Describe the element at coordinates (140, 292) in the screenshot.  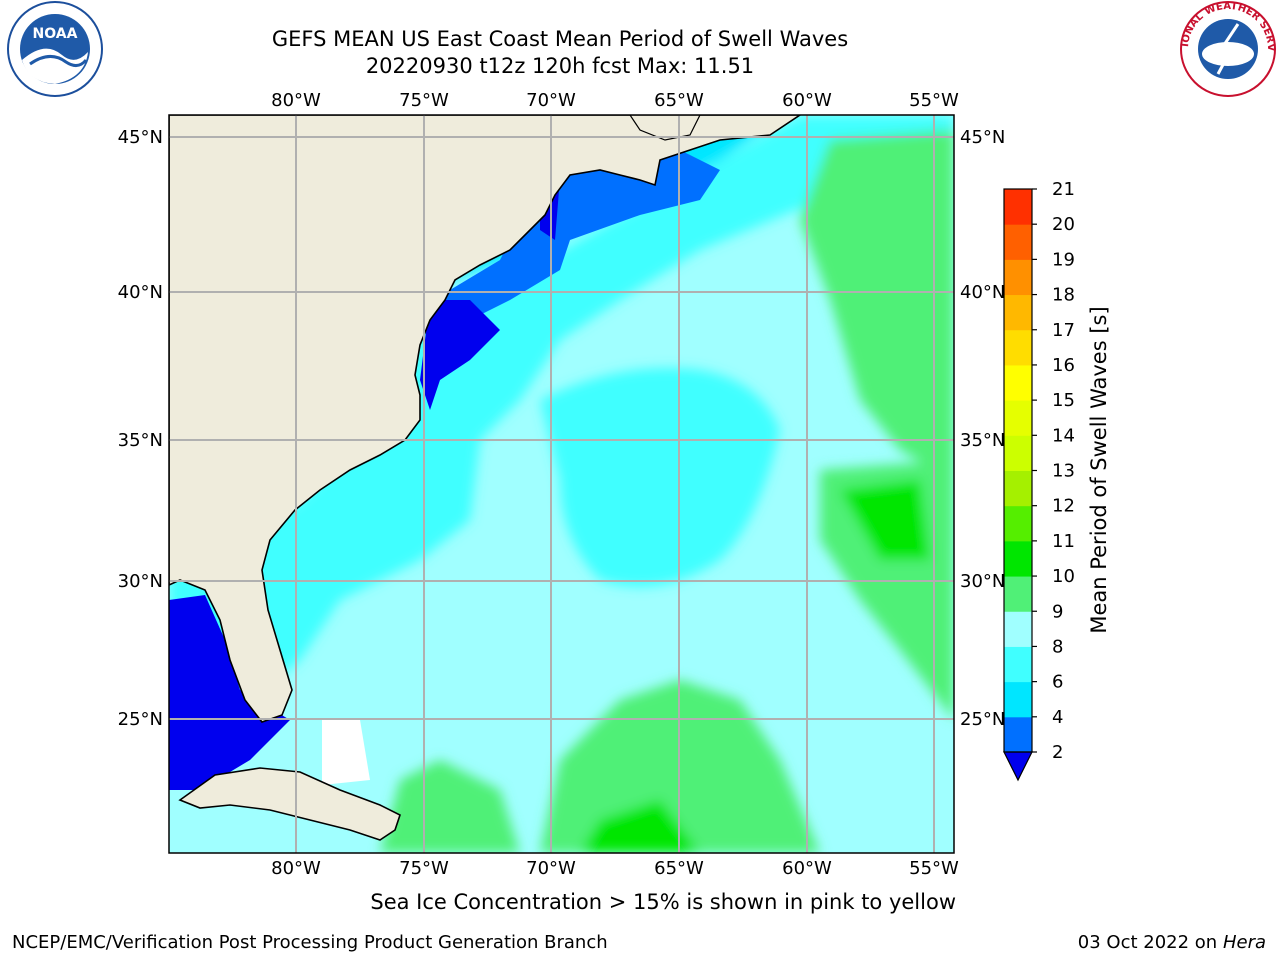
I see `lat-label-left: 40°N` at that location.